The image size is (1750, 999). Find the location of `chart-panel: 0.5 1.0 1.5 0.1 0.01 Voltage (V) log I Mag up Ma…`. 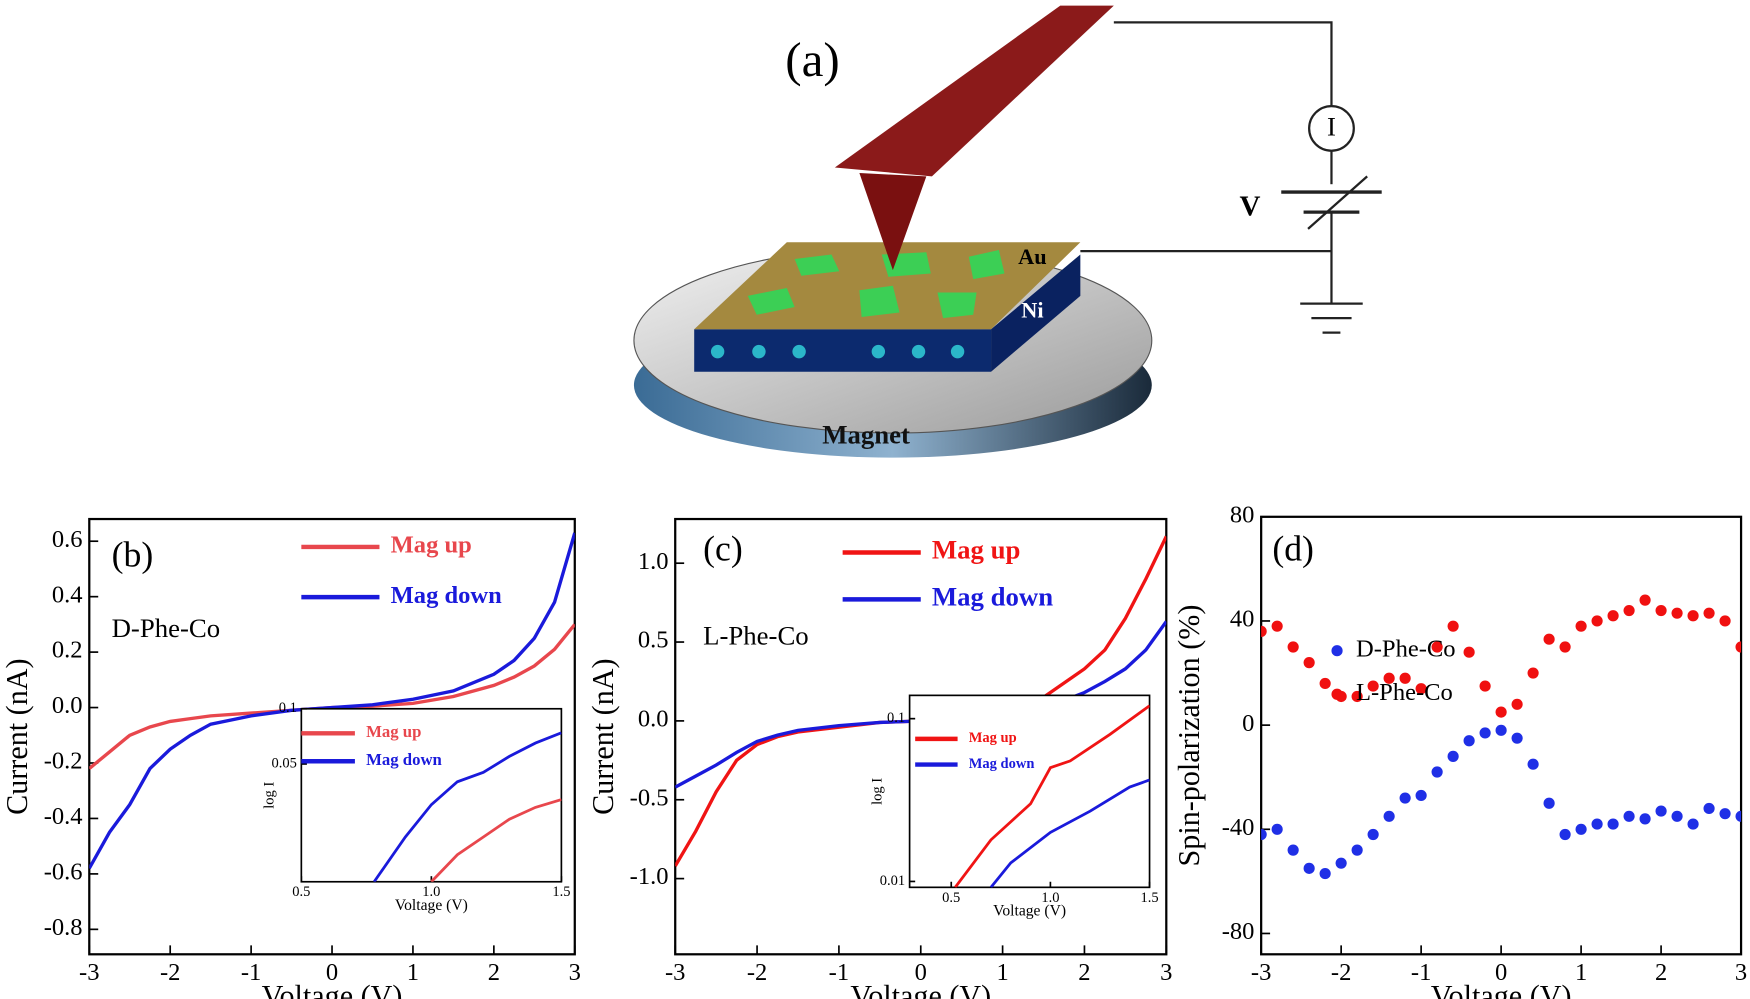

chart-panel: 0.5 1.0 1.5 0.1 0.01 Voltage (V) log I Mag up Ma… is located at coordinates (1014, 806).